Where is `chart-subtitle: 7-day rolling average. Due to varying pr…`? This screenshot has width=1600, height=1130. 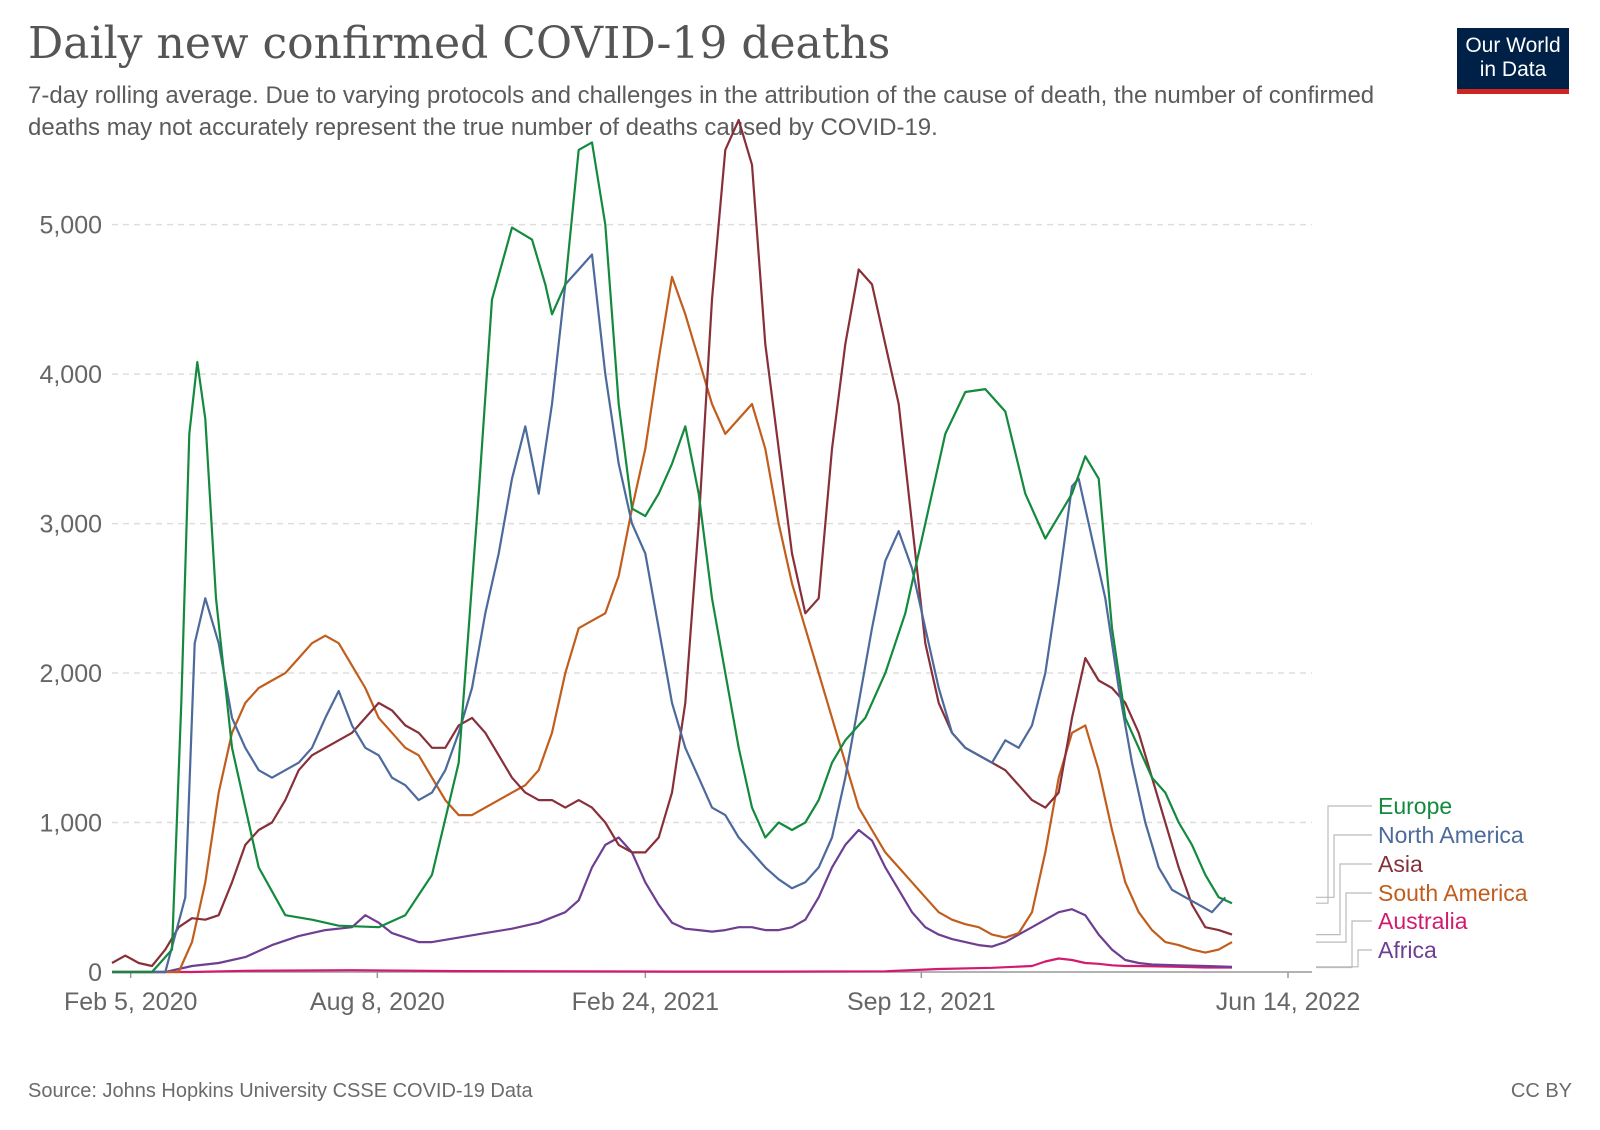
chart-subtitle: 7-day rolling average. Due to varying pr… is located at coordinates (701, 111).